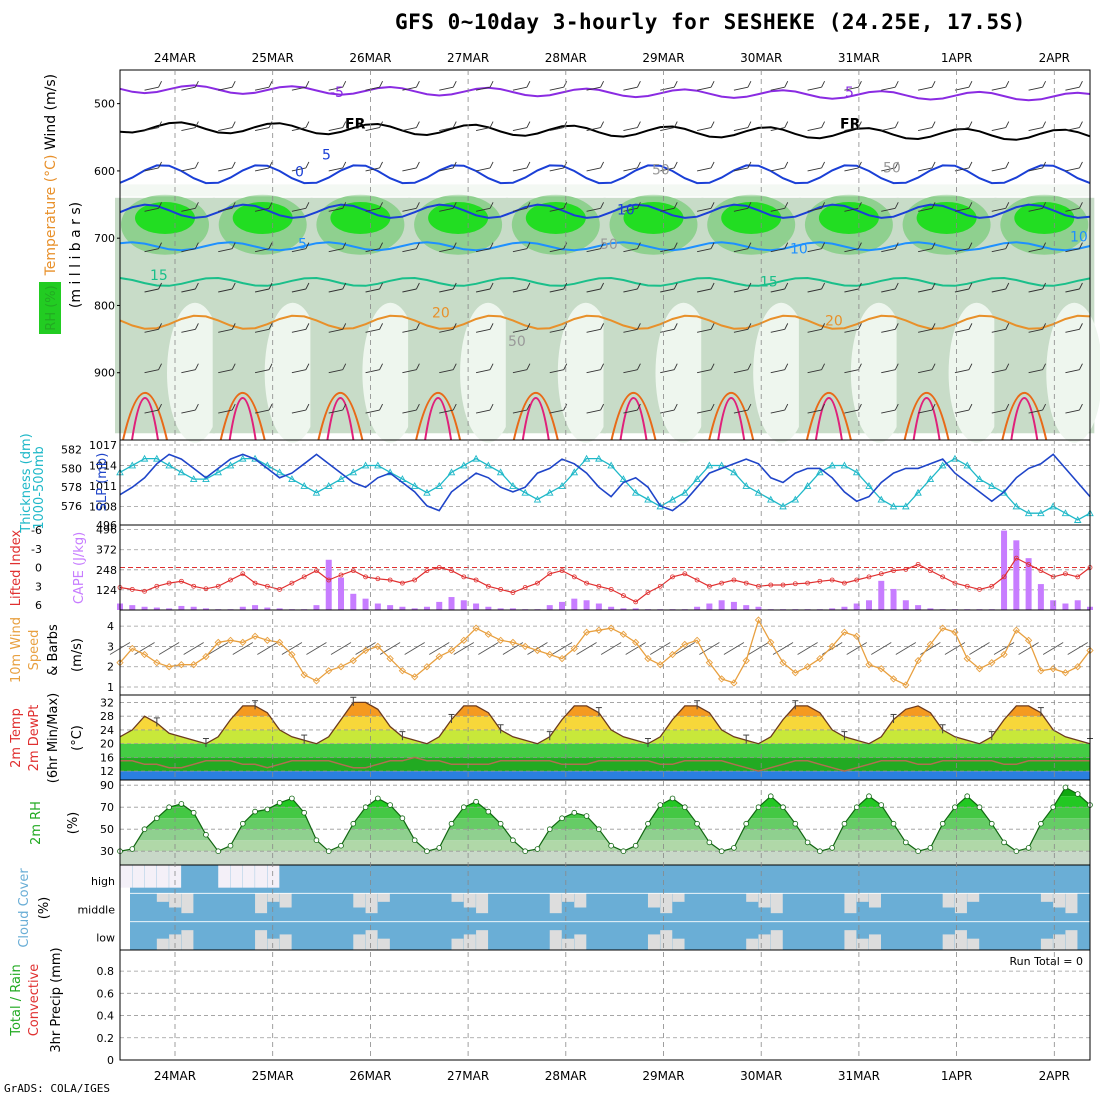  I want to click on contour-label: 20, so click(441, 314).